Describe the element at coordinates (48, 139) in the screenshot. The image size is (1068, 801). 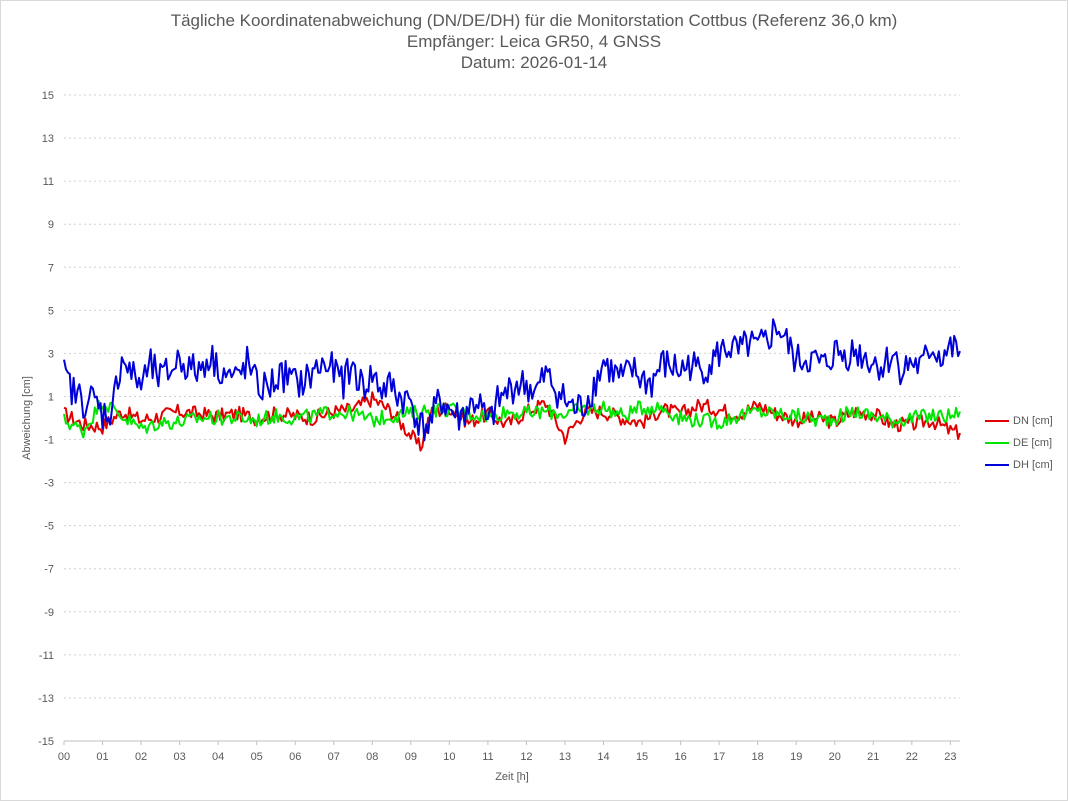
I see `y-tick-label: 13` at that location.